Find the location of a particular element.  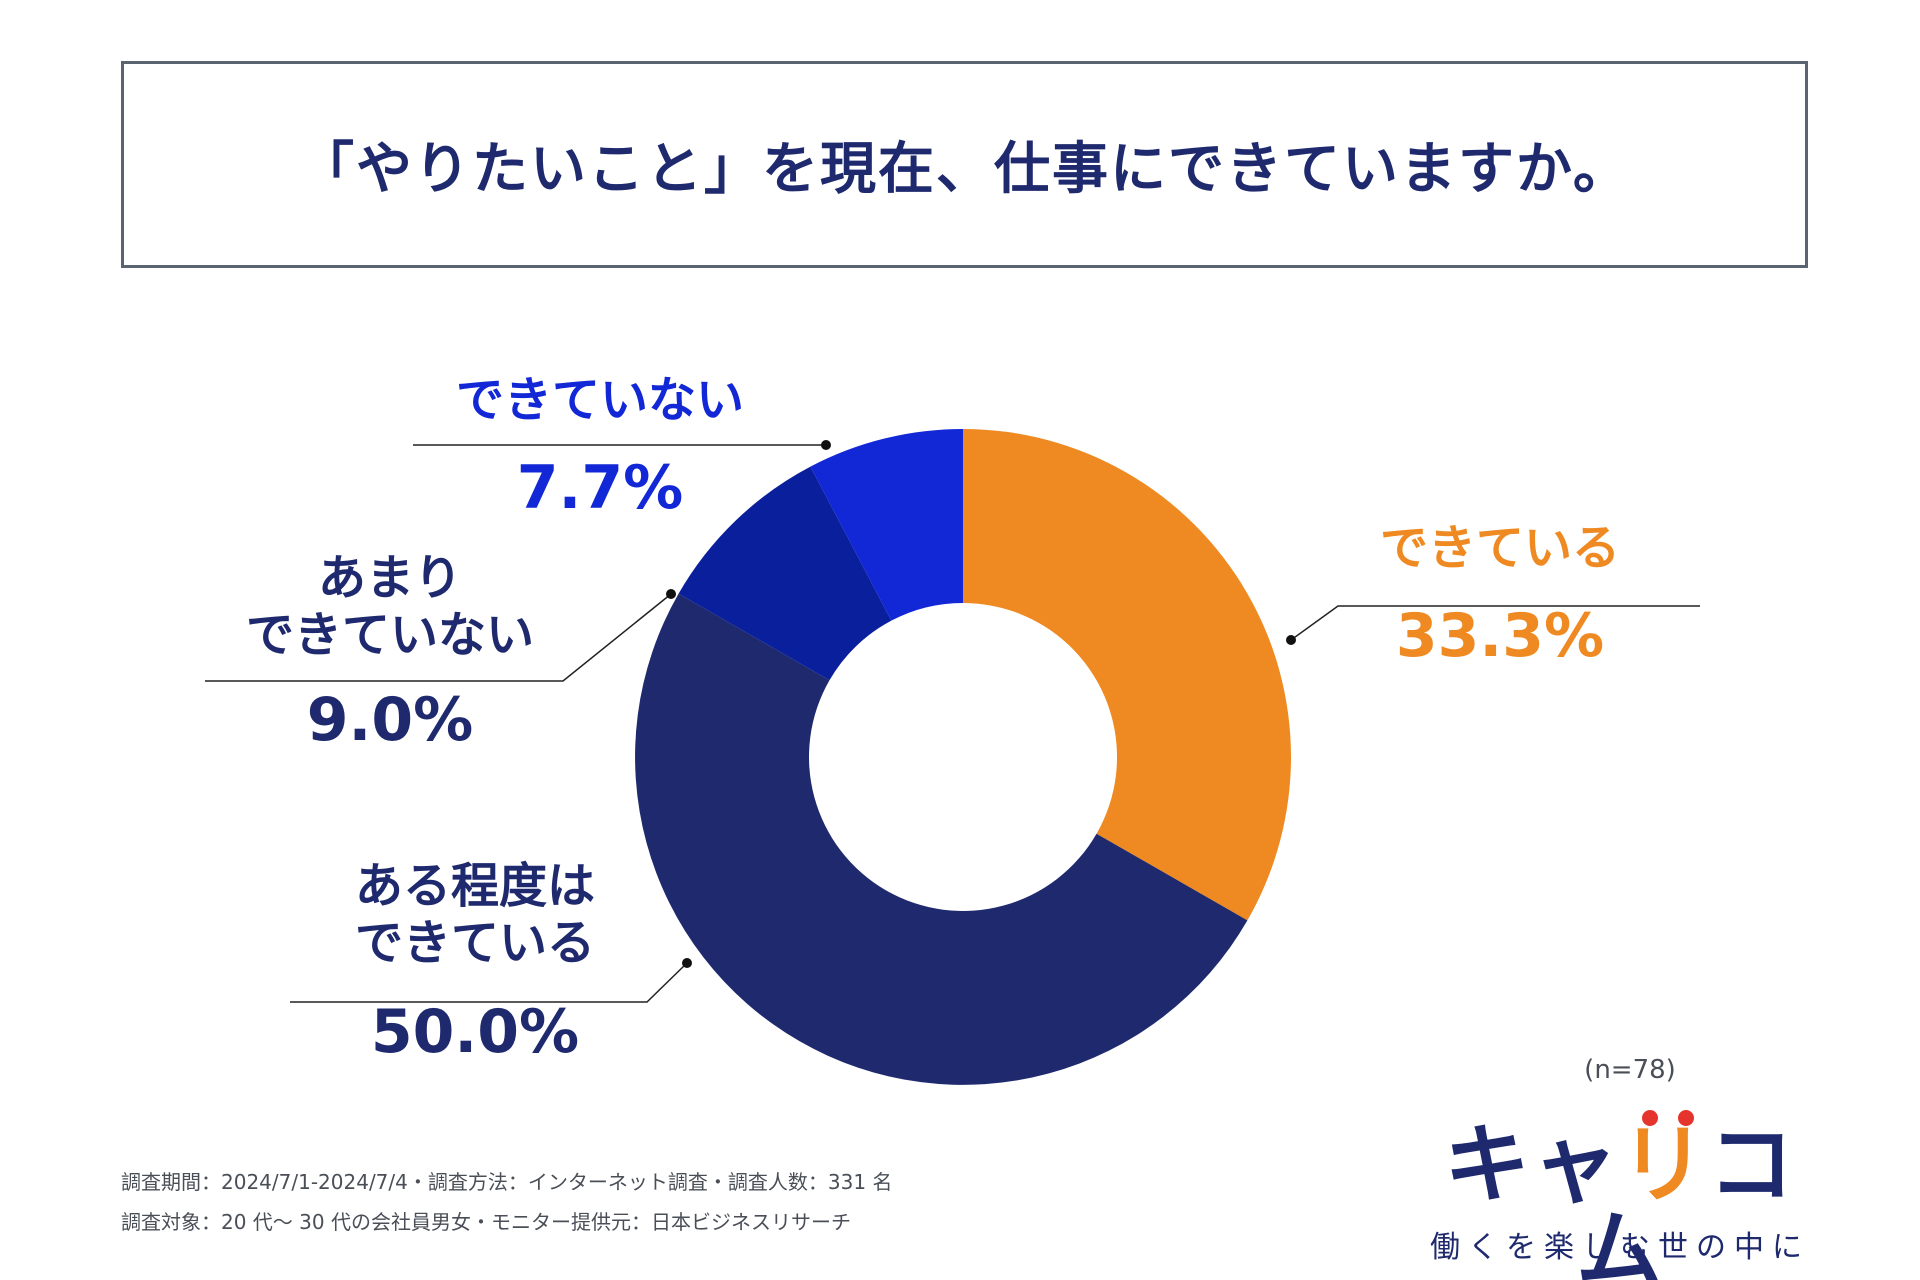

label-name: あまり できていない is located at coordinates (389, 606).